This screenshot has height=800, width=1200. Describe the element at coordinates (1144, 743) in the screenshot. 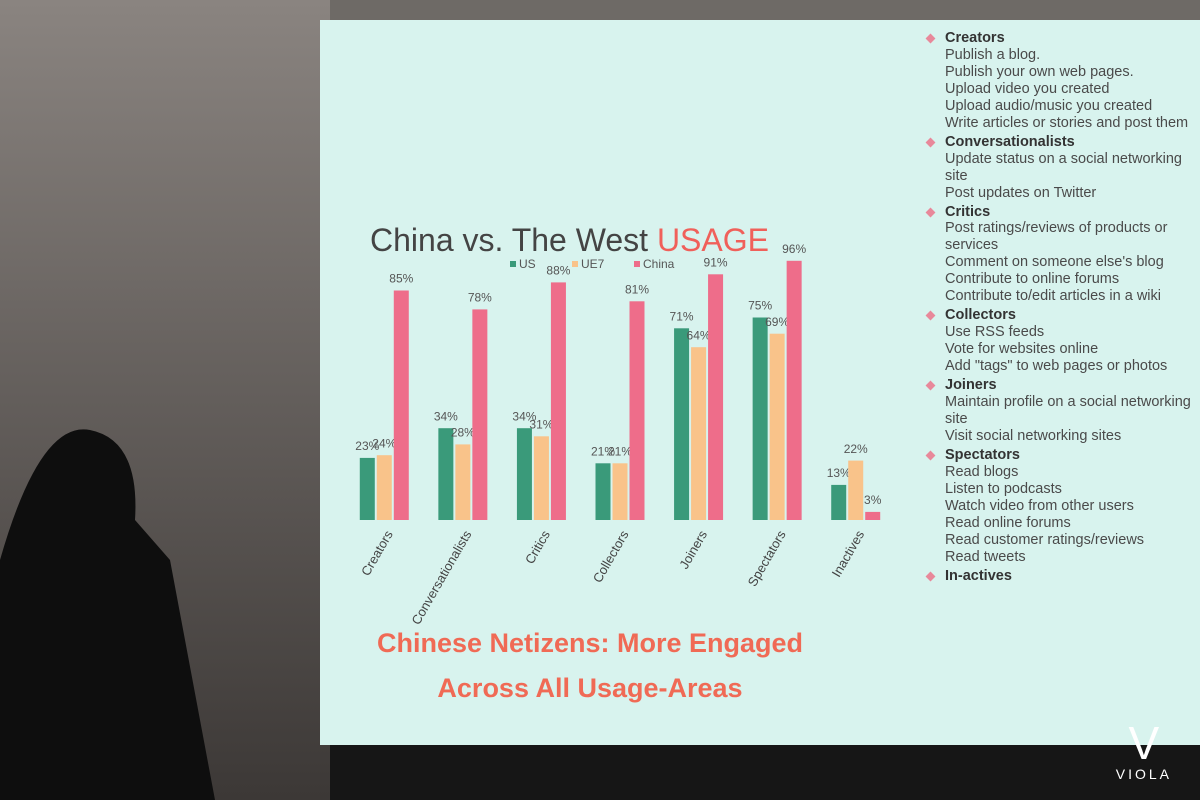

I see `logo-mark: V` at that location.